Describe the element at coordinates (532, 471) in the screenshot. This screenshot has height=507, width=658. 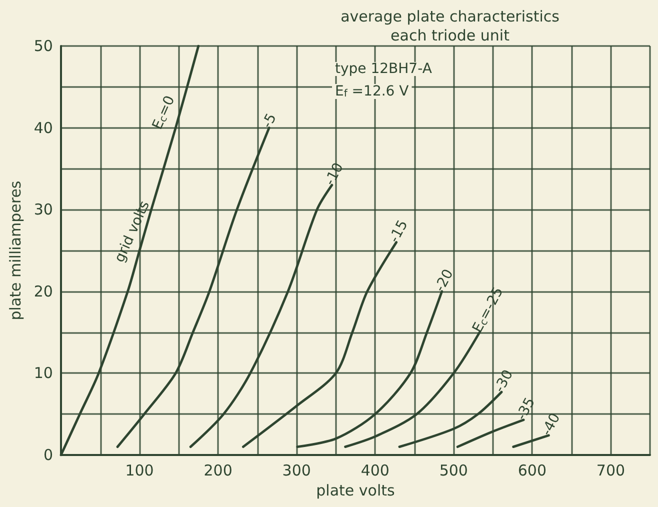
I see `x-tick-label: 600` at that location.